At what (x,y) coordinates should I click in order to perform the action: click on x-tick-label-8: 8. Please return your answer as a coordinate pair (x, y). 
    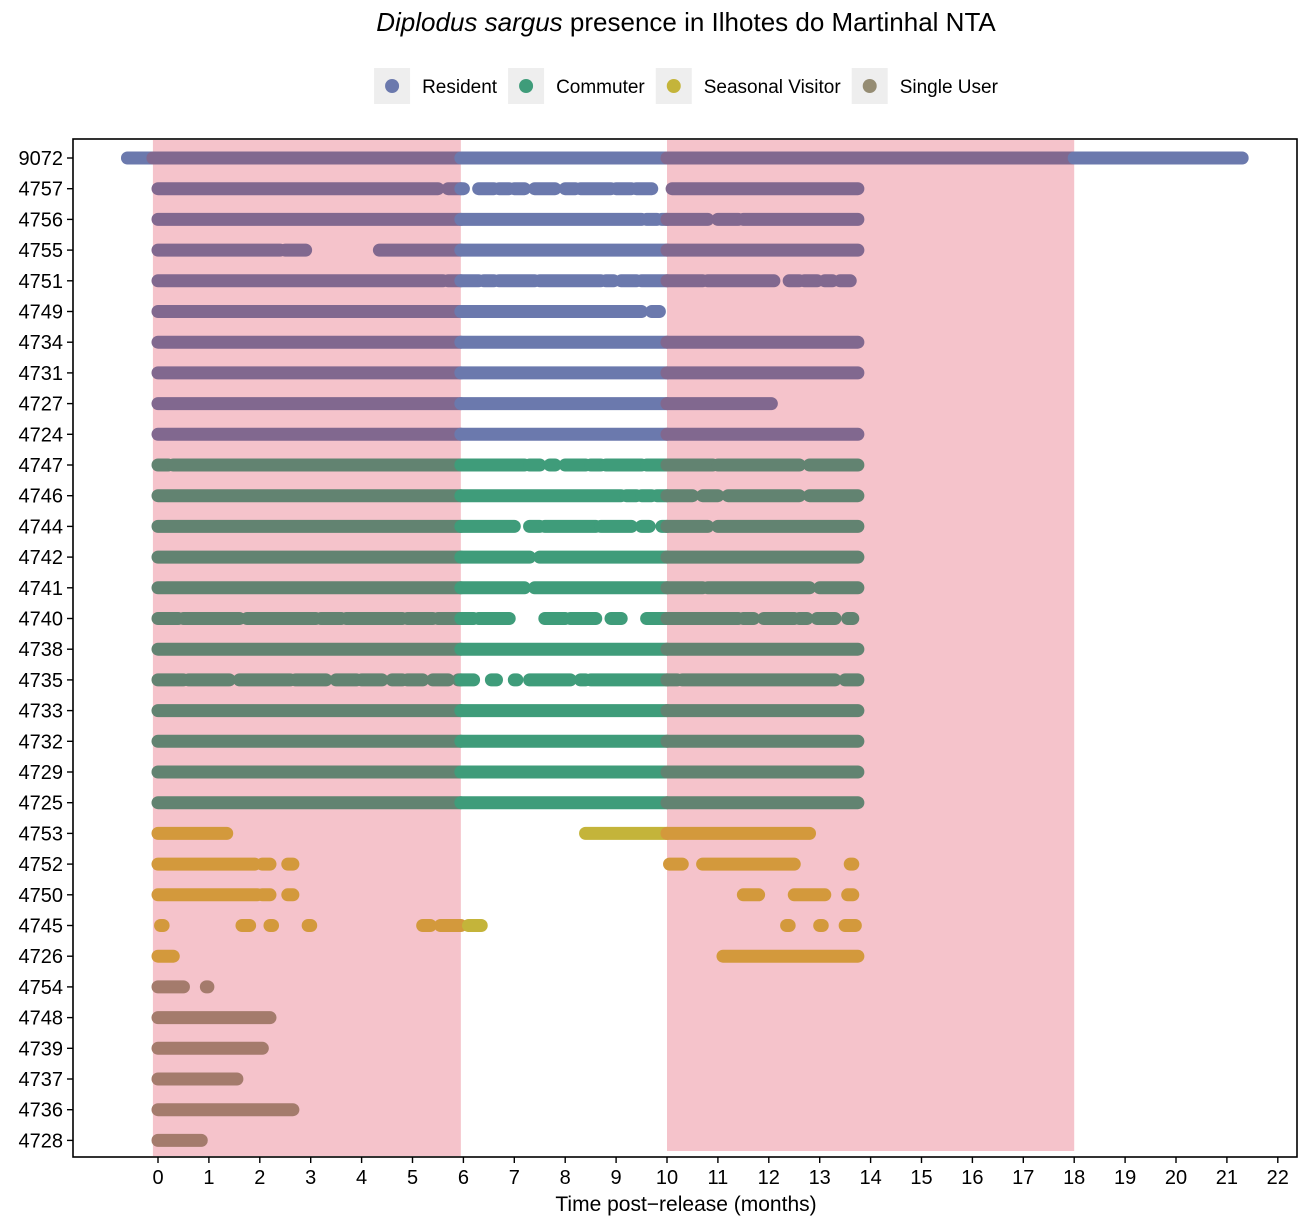
    Looking at the image, I should click on (565, 1178).